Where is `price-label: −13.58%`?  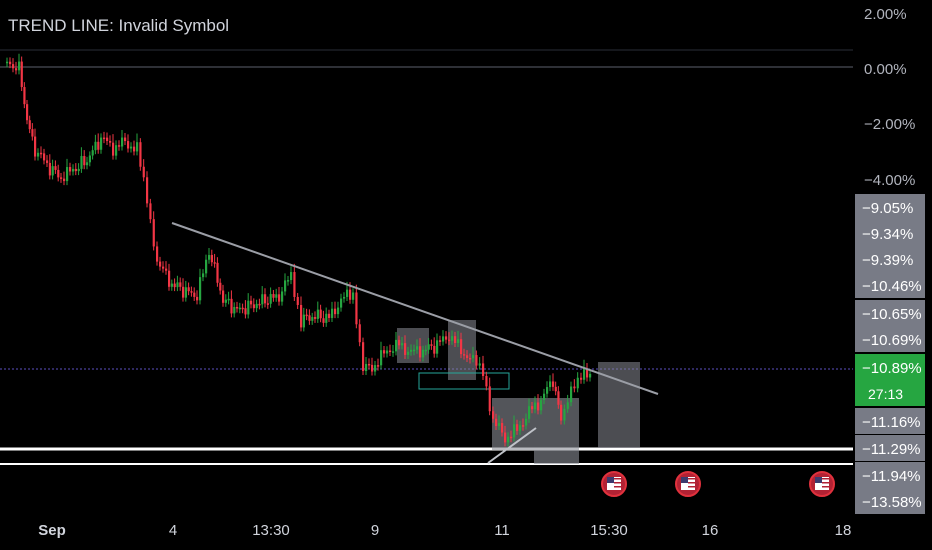
price-label: −13.58% is located at coordinates (892, 502).